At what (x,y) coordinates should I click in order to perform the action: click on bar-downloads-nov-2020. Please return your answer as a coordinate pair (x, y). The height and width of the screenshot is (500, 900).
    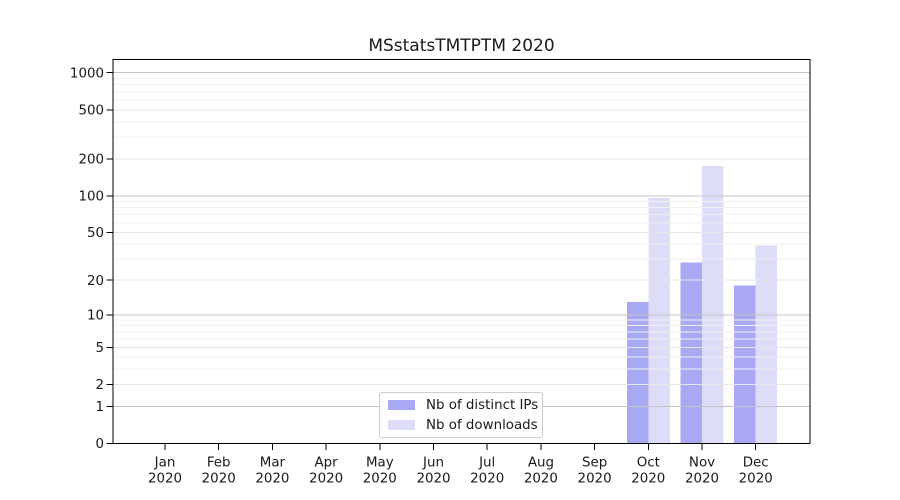
    Looking at the image, I should click on (713, 304).